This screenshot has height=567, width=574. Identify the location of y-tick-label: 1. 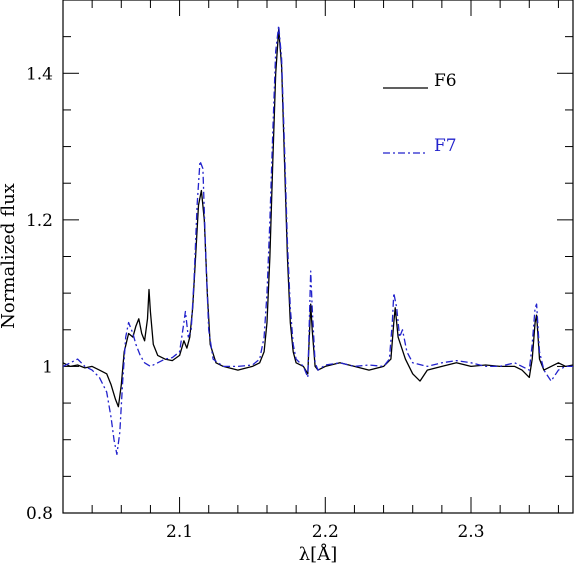
(47, 367).